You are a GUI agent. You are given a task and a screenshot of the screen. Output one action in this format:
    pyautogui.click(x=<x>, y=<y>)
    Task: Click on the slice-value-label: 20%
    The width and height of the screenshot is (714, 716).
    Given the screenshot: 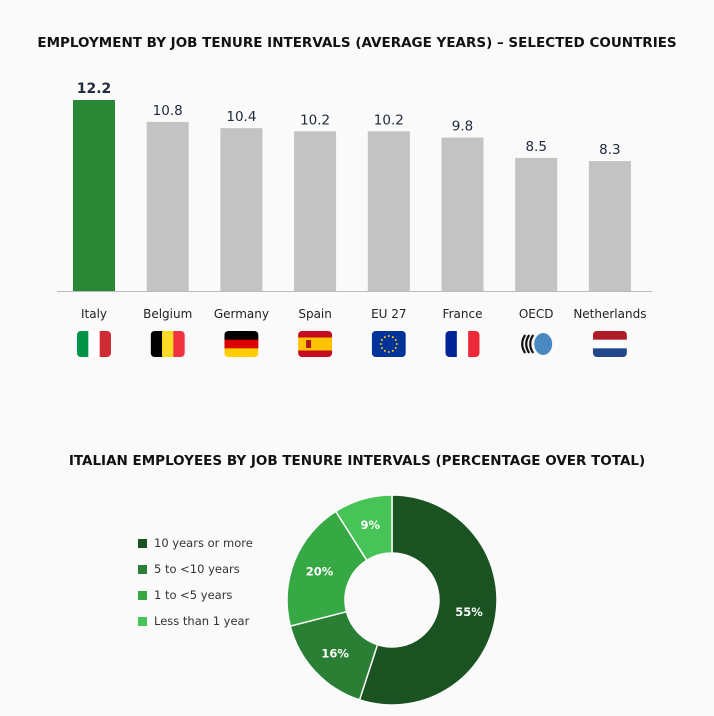 What is the action you would take?
    pyautogui.click(x=320, y=571)
    